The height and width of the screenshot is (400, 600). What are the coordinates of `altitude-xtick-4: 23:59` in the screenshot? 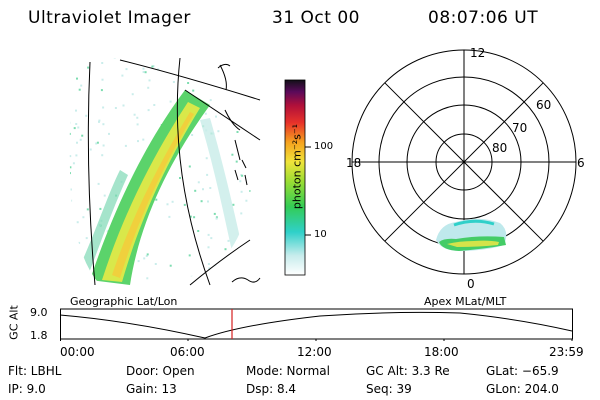 It's located at (566, 352).